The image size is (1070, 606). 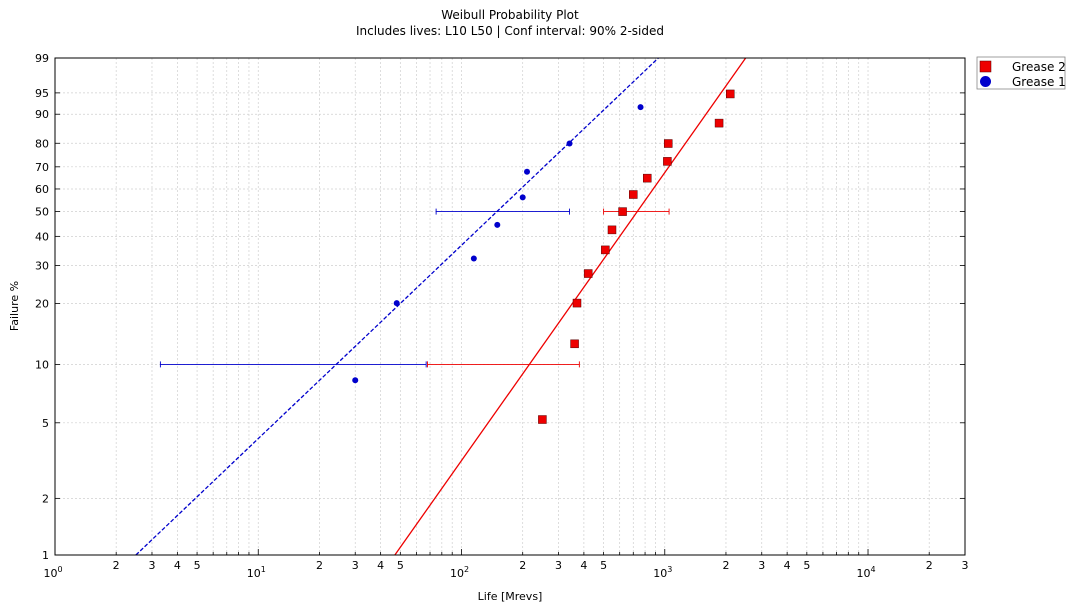 What do you see at coordinates (42, 236) in the screenshot?
I see `y-tick-label: 40` at bounding box center [42, 236].